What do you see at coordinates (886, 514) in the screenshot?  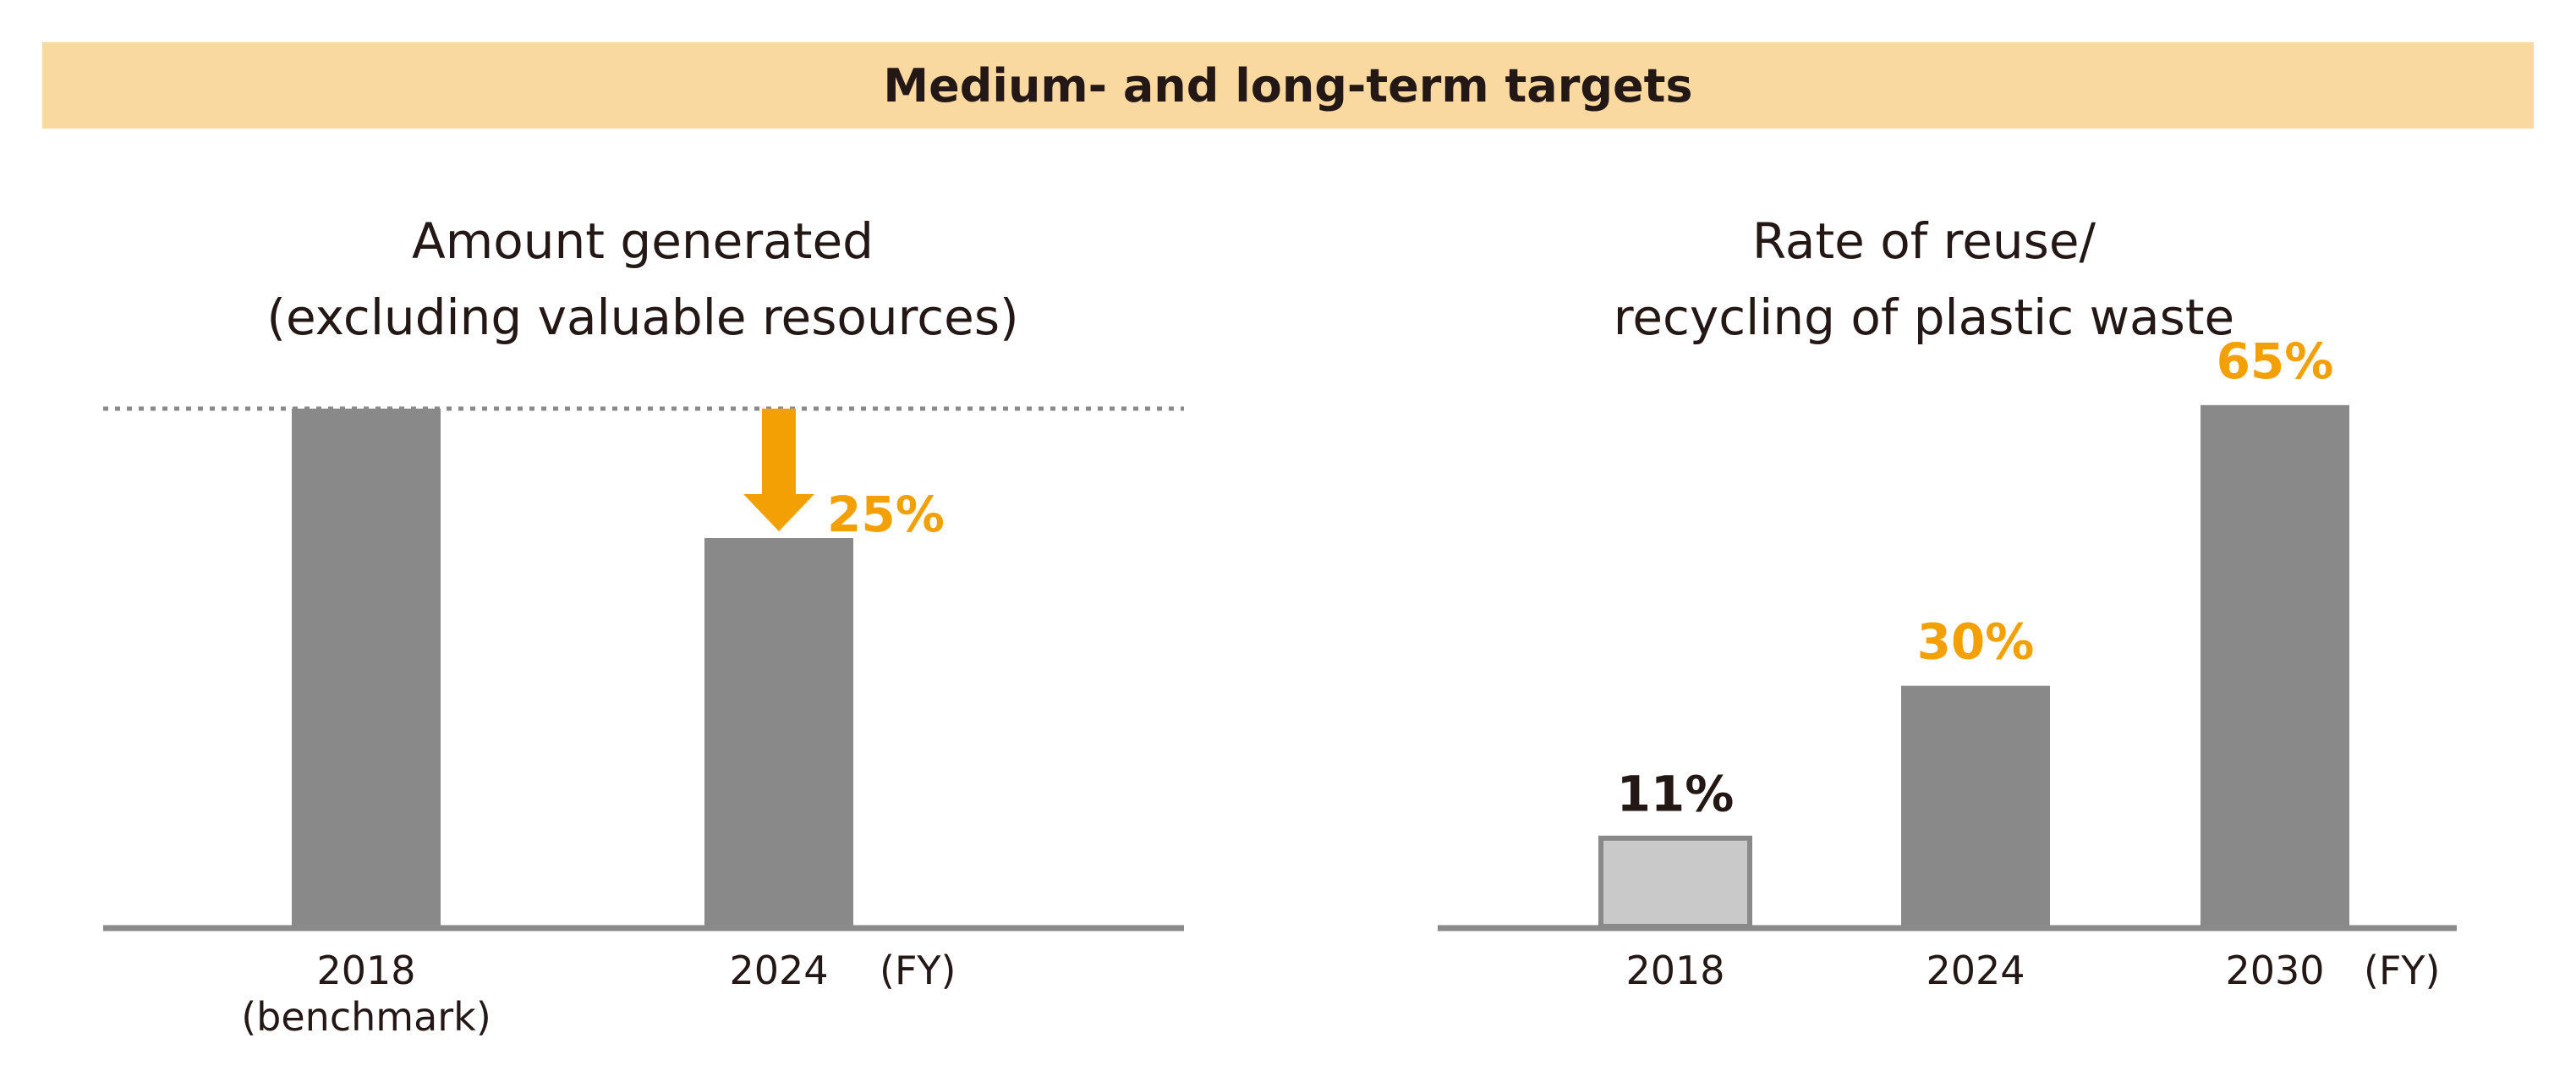 I see `reduction-percent-label: 25%` at bounding box center [886, 514].